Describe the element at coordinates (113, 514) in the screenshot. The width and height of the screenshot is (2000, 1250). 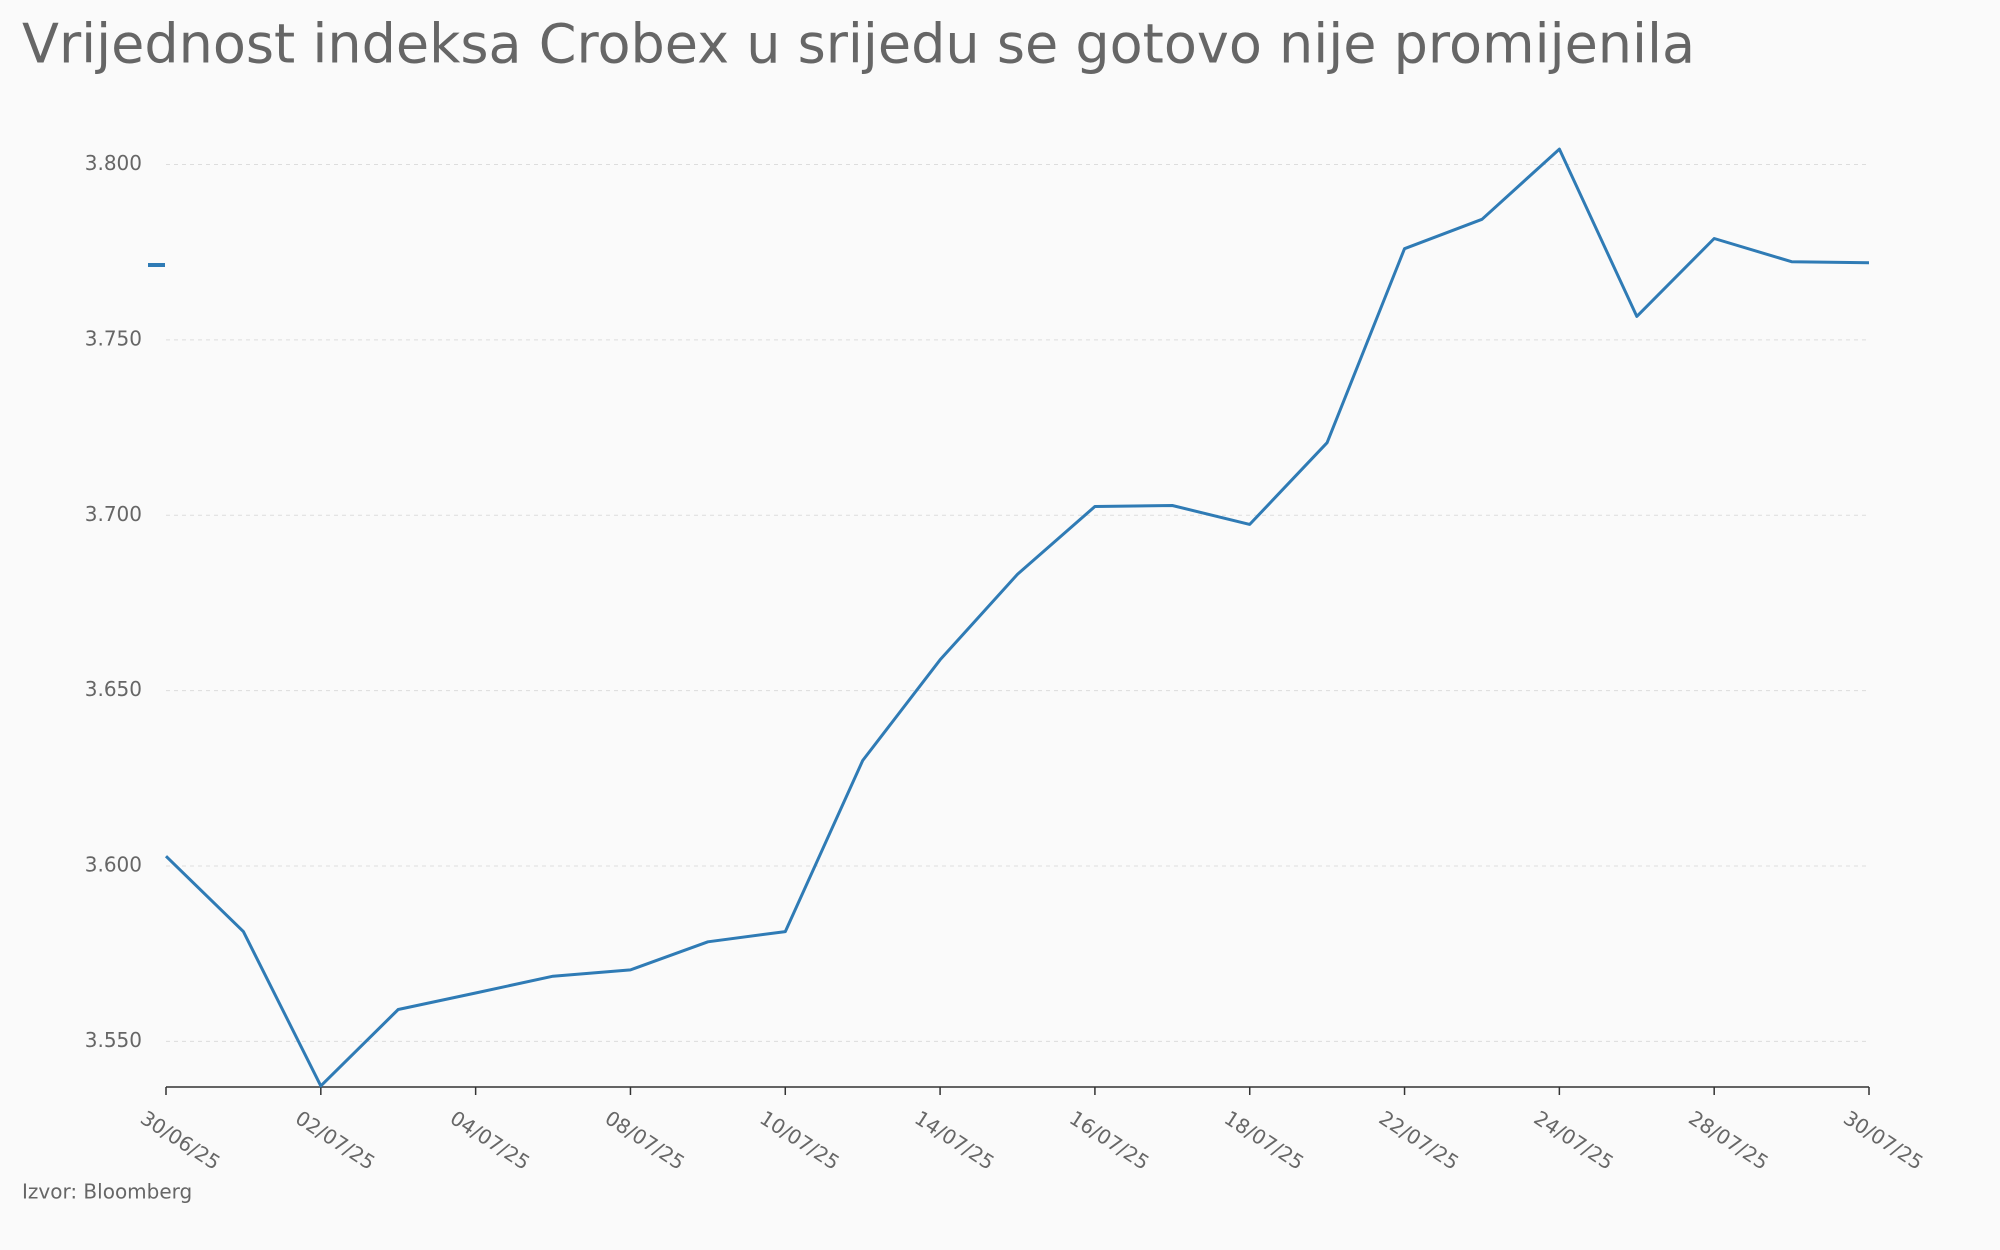
I see `y-tick-label: 3.700` at that location.